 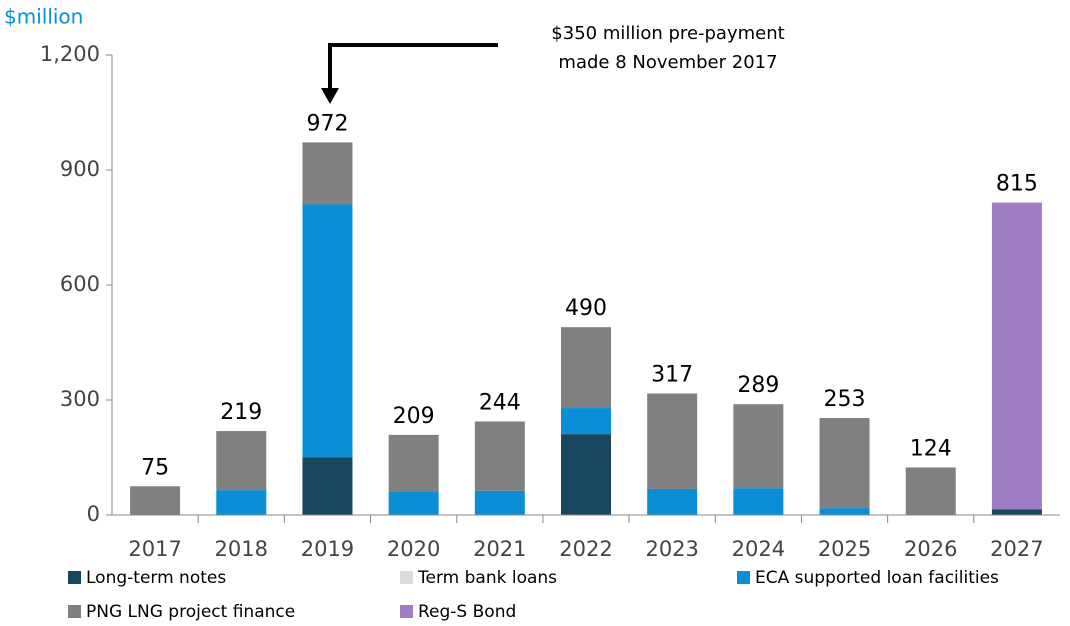 I want to click on total-label: 219, so click(x=241, y=412).